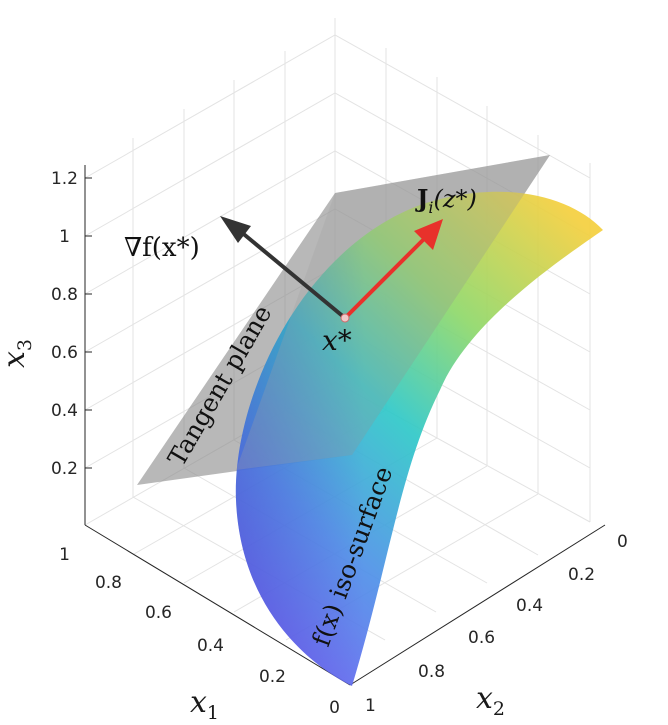 The height and width of the screenshot is (725, 668). I want to click on x3-tick: 0.8, so click(64, 295).